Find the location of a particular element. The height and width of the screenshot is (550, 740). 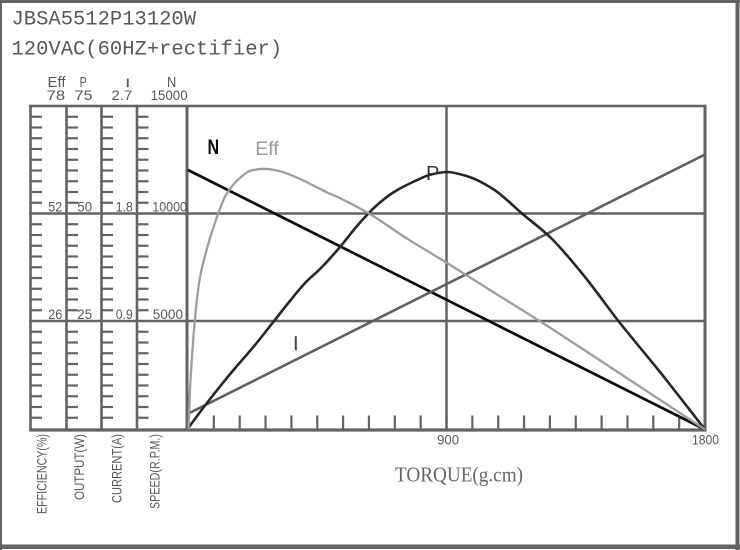

svg-text: CURRENT(A) is located at coordinates (117, 468).